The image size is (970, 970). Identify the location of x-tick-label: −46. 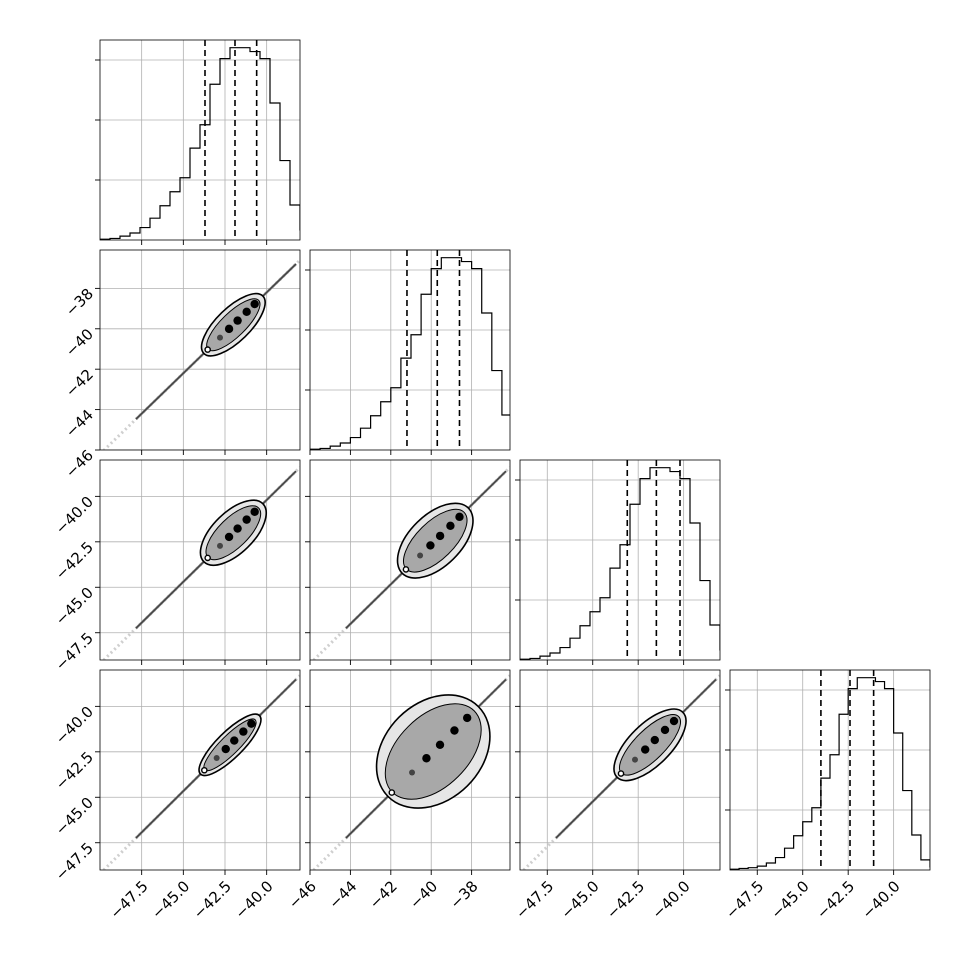
(302, 894).